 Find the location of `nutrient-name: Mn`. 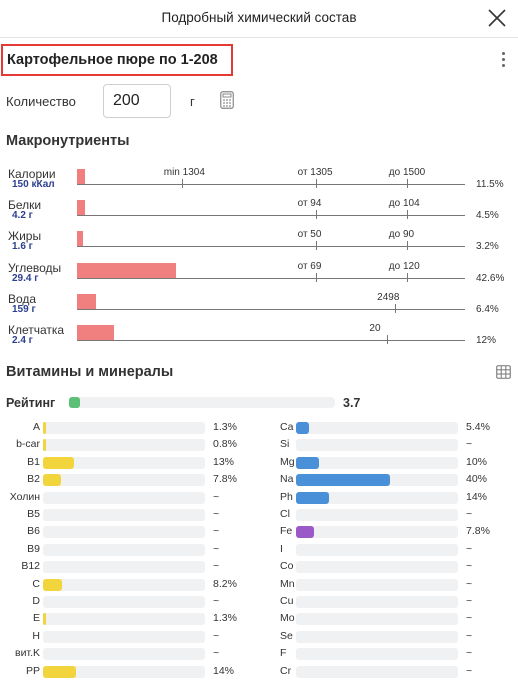

nutrient-name: Mn is located at coordinates (287, 583).